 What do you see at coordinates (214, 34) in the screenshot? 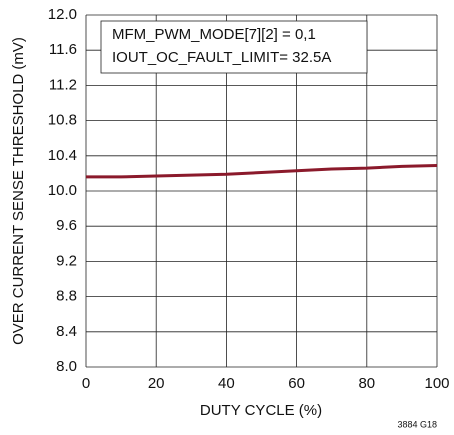
I see `annotation: MFM_PWM_MODE[7][2] = 0,1` at bounding box center [214, 34].